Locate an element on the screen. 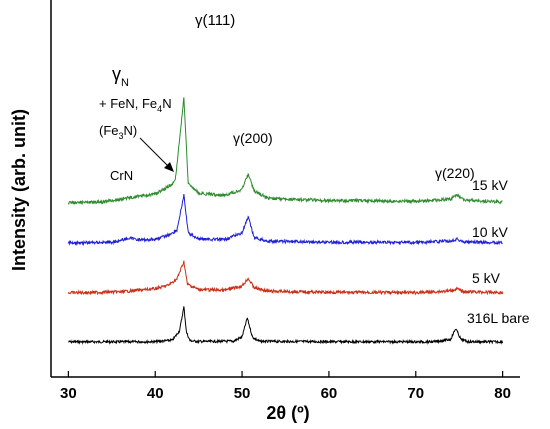 The height and width of the screenshot is (429, 550). x-tick-label-50: 50 is located at coordinates (242, 393).